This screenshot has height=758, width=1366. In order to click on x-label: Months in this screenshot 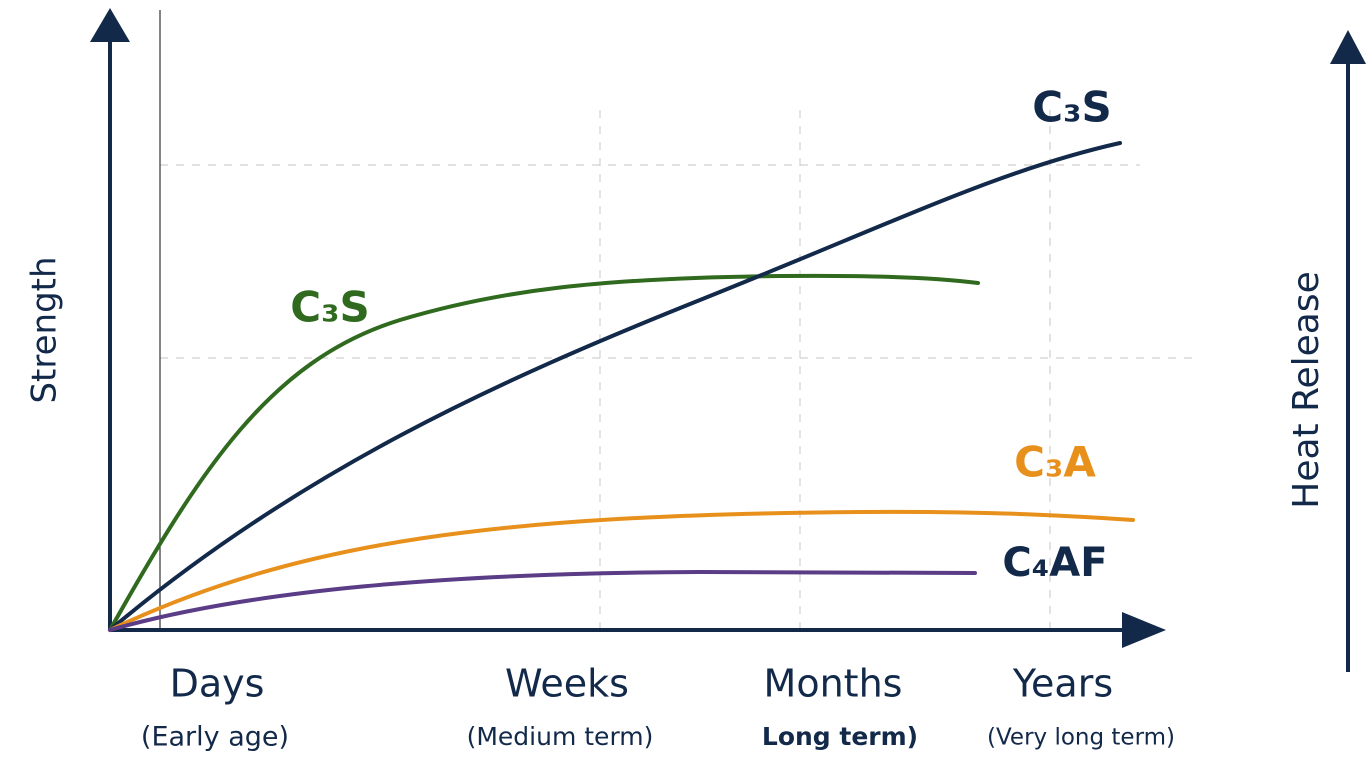, I will do `click(833, 684)`.